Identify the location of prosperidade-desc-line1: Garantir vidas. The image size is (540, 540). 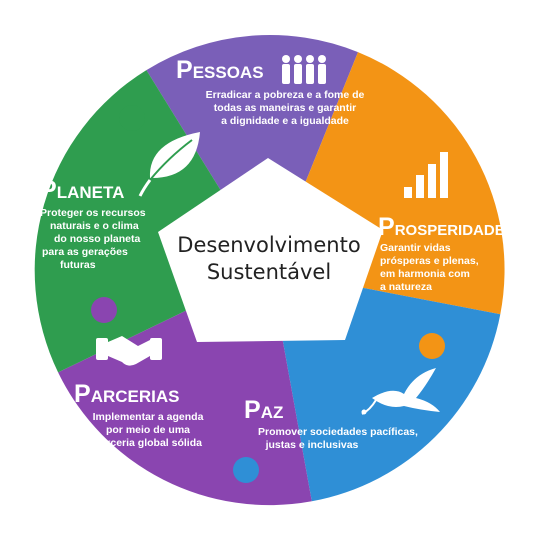
(415, 248).